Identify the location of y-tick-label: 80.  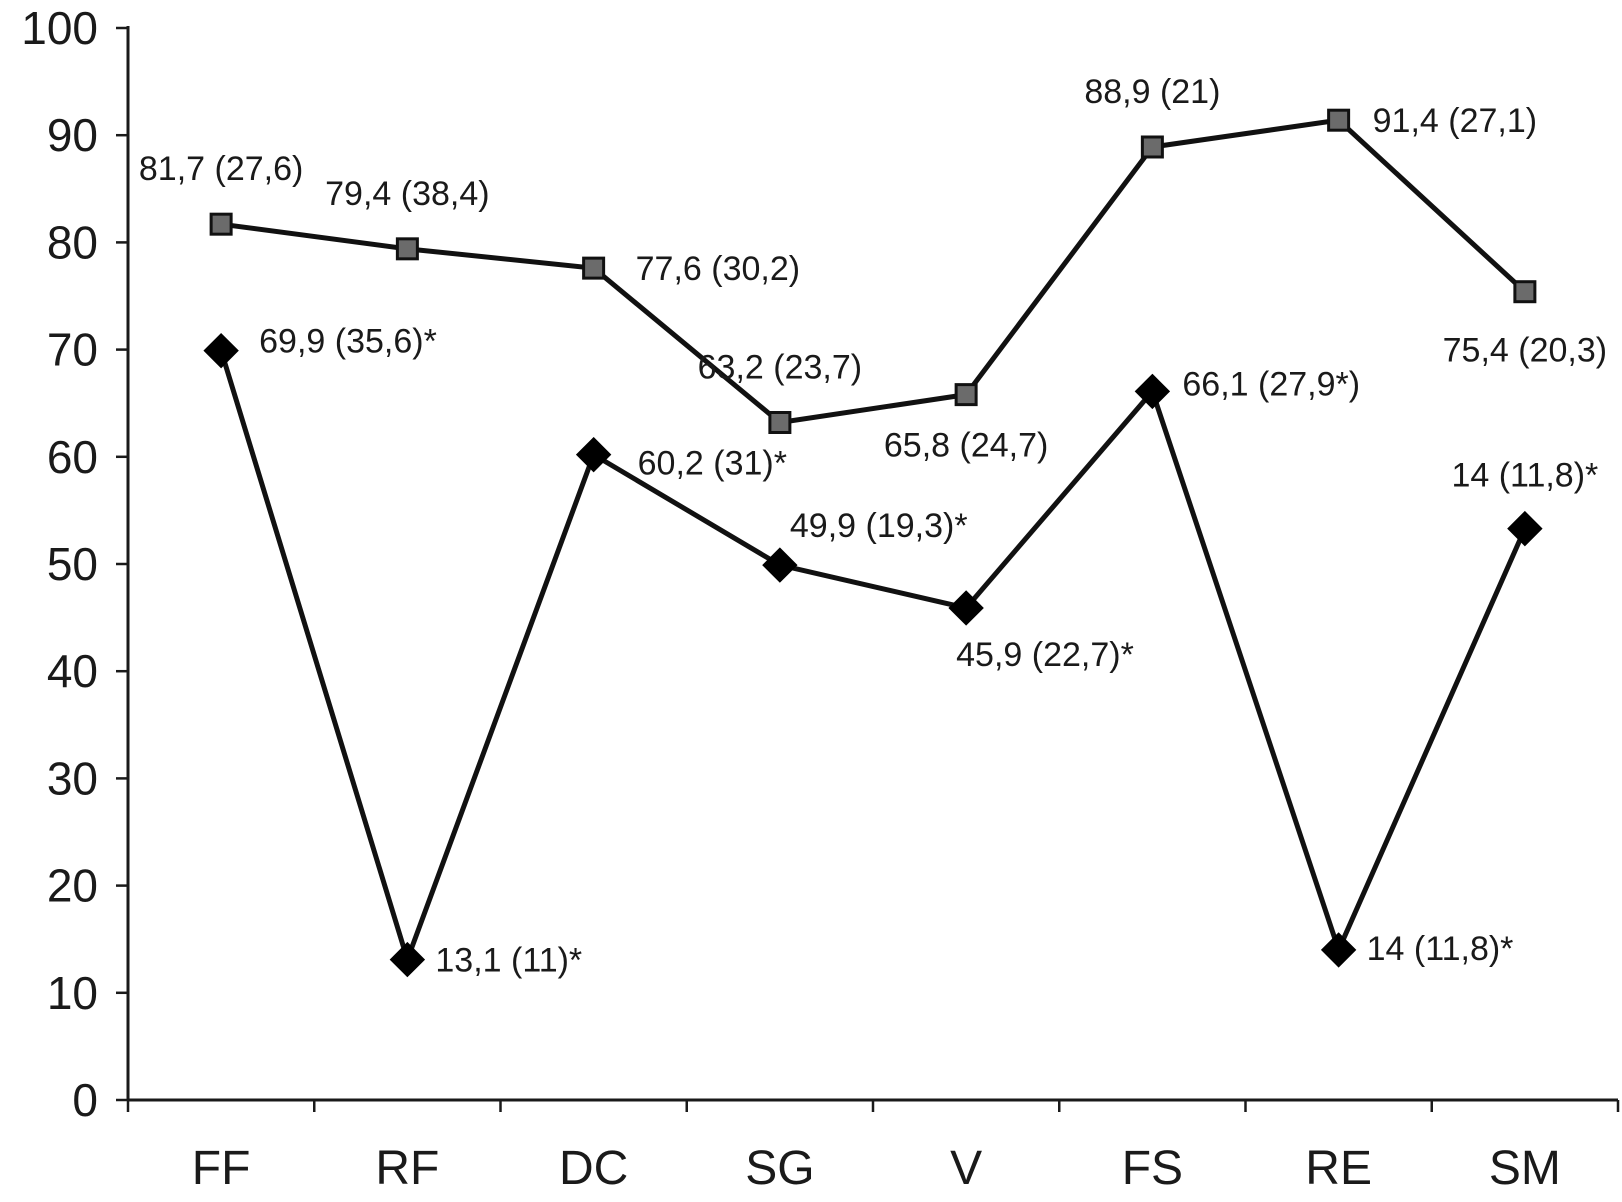
(72, 242).